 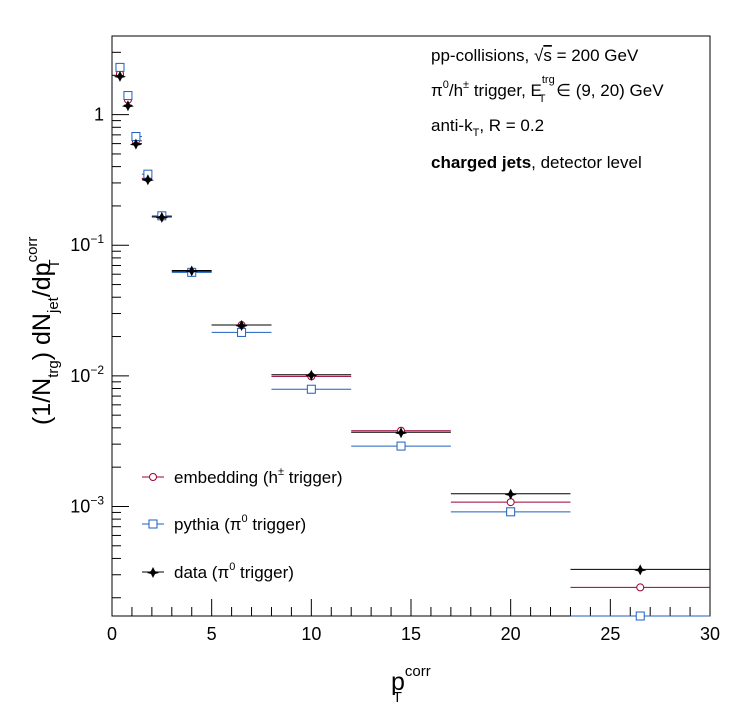 What do you see at coordinates (547, 89) in the screenshot?
I see `annotation-line-2: π0/h± trigger, Etrg T ∈ (9, 20) GeV` at bounding box center [547, 89].